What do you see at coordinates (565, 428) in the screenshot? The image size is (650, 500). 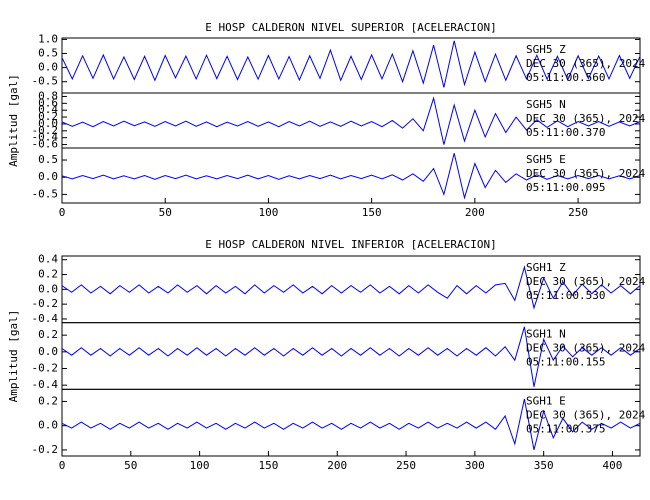 I see `trace-annotation: 05:11:00.375` at bounding box center [565, 428].